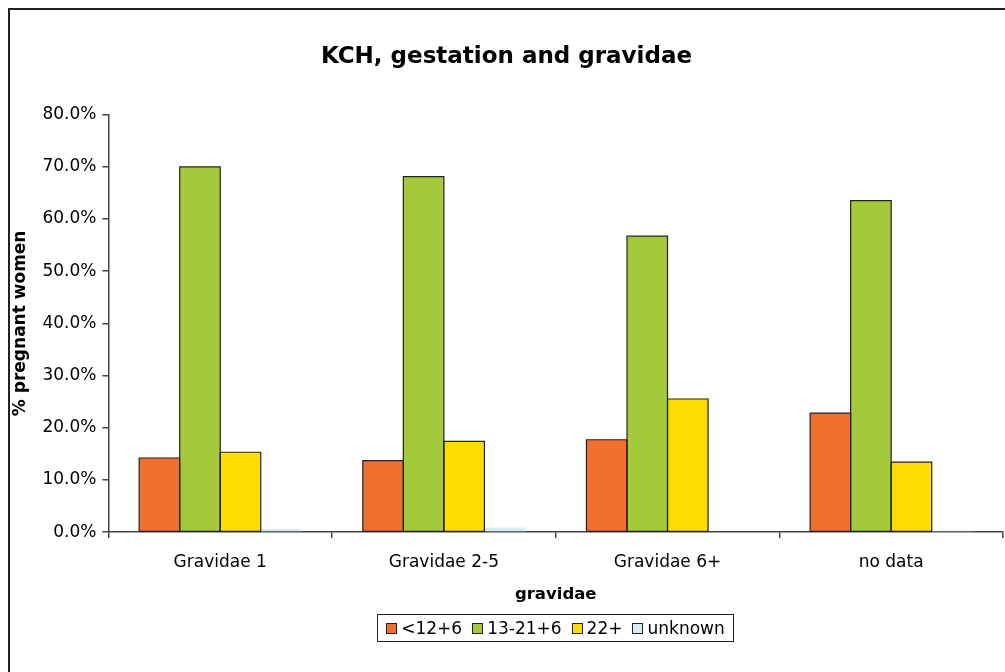 Image resolution: width=1005 pixels, height=672 pixels. I want to click on y-tick-label: 70.0%, so click(69, 165).